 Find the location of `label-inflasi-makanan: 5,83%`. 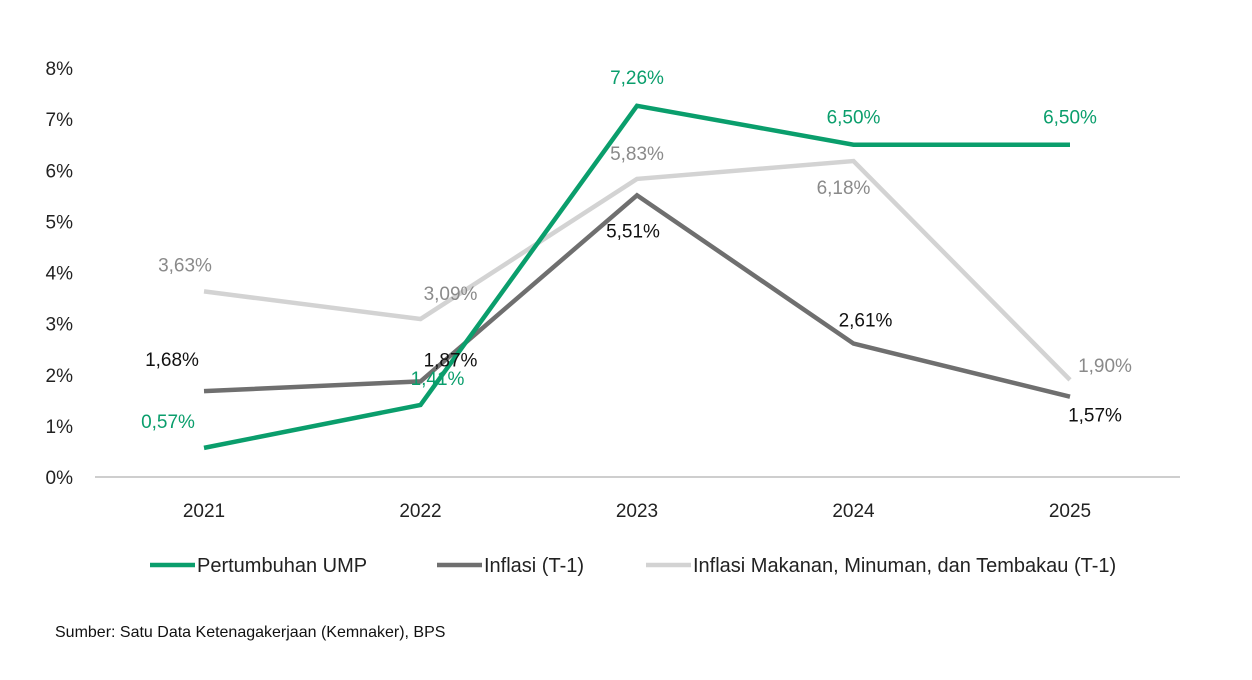

label-inflasi-makanan: 5,83% is located at coordinates (637, 154).